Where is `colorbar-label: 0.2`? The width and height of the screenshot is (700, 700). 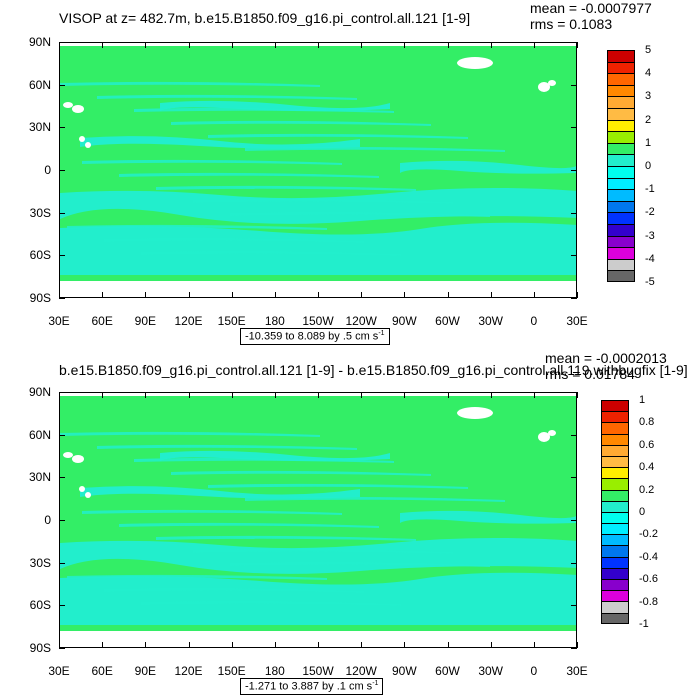 colorbar-label: 0.2 is located at coordinates (647, 489).